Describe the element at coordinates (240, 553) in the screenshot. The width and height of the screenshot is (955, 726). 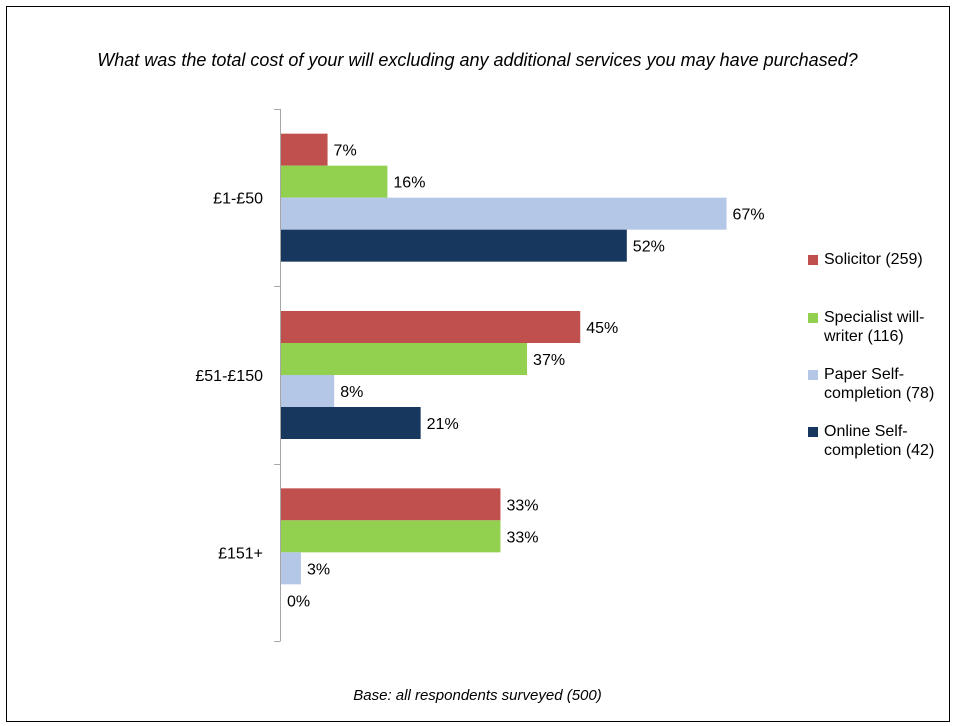
I see `category-label: £151+` at that location.